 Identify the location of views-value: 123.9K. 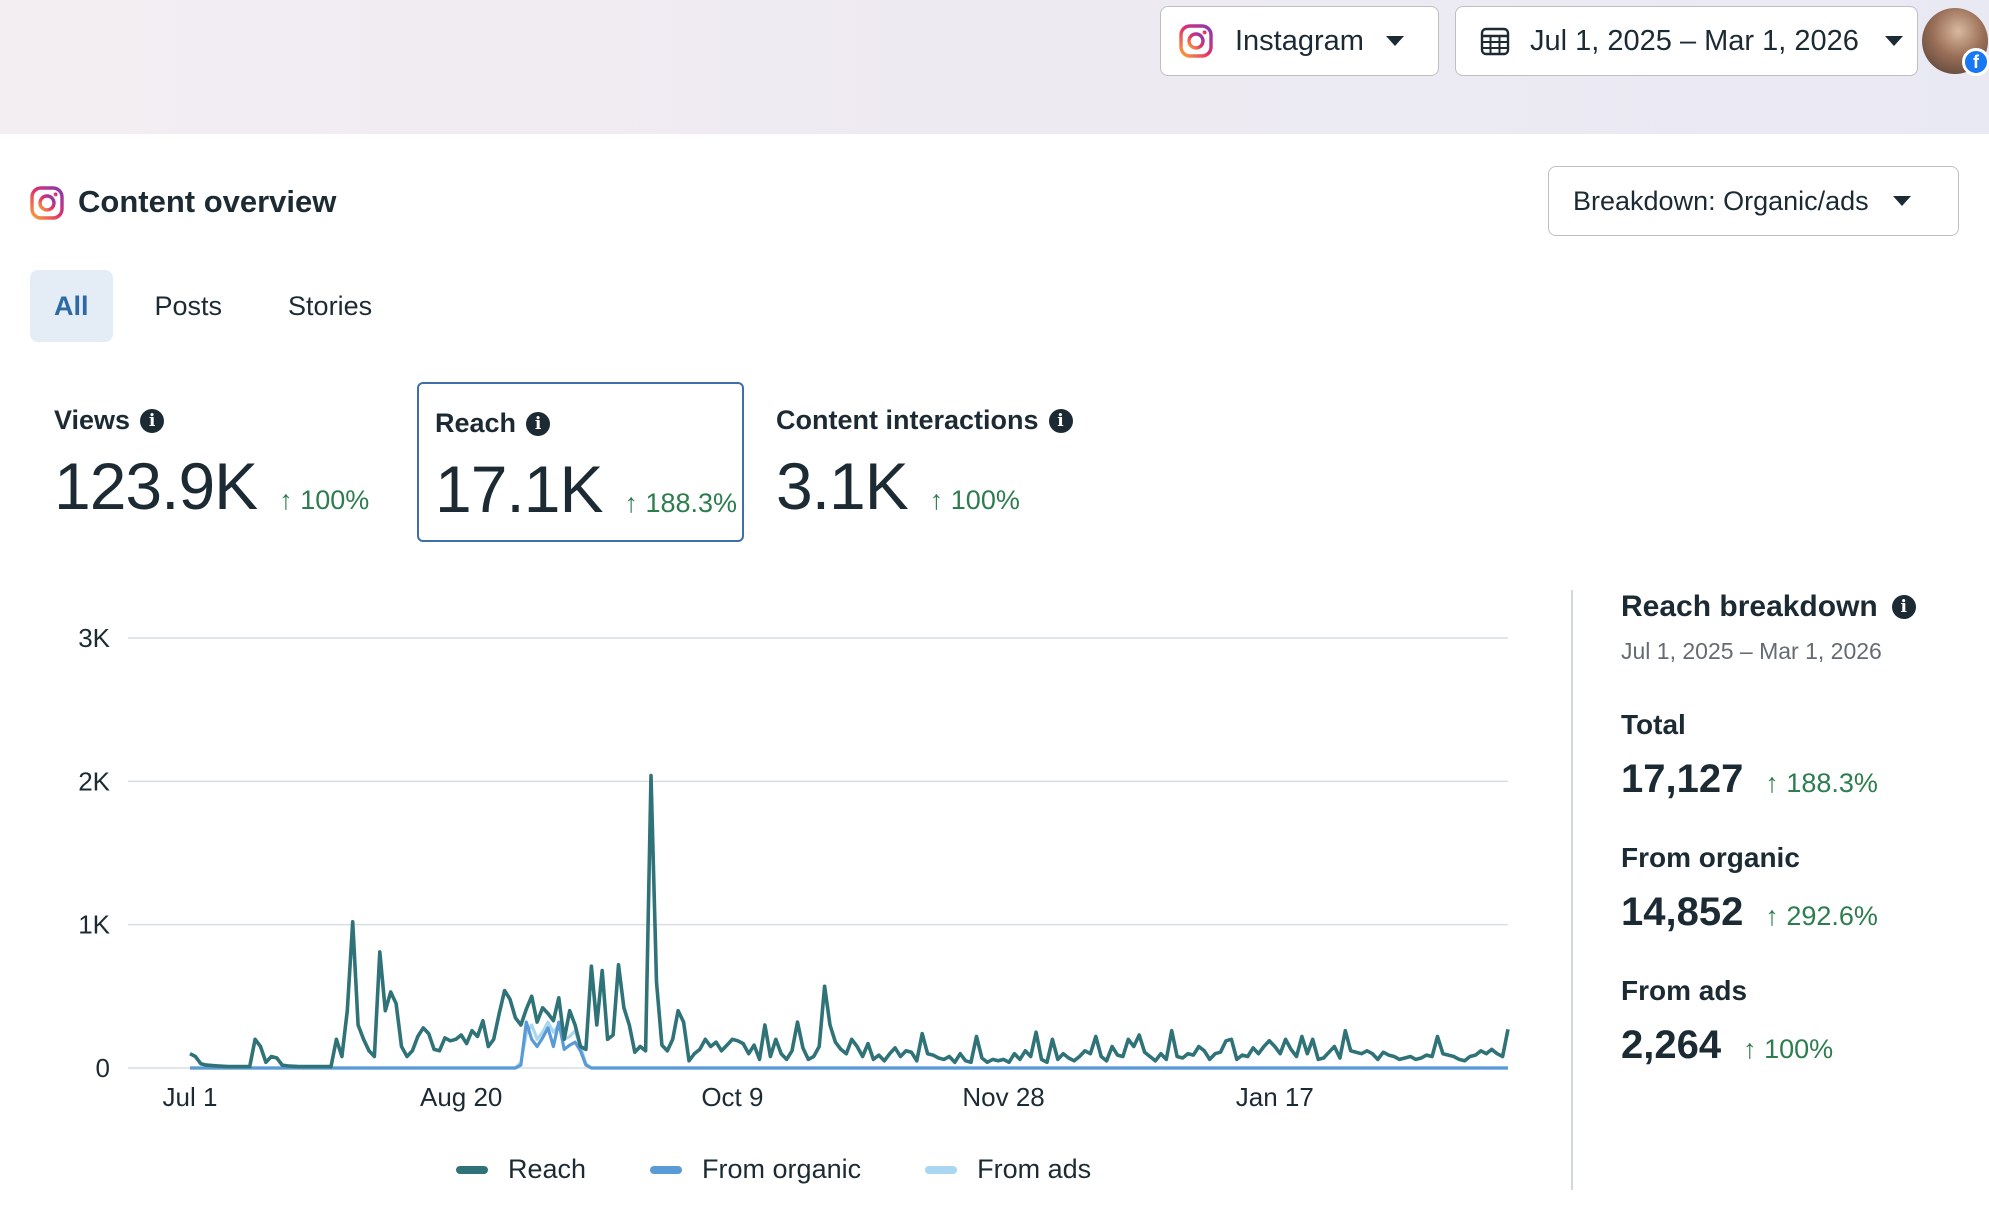
(156, 486).